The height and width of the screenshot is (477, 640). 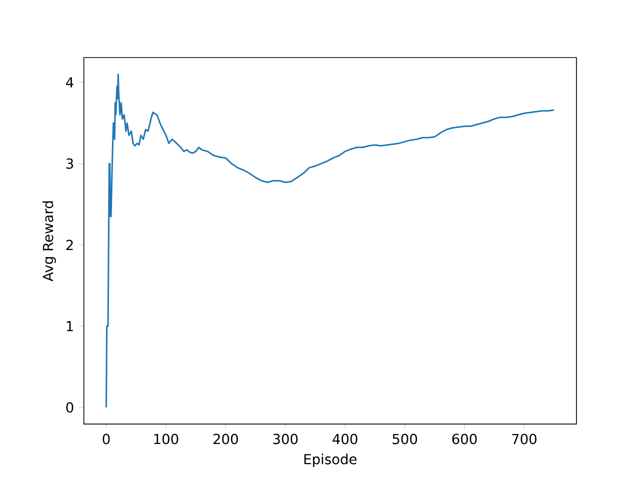 I want to click on x-tick-label: 300, so click(x=285, y=439).